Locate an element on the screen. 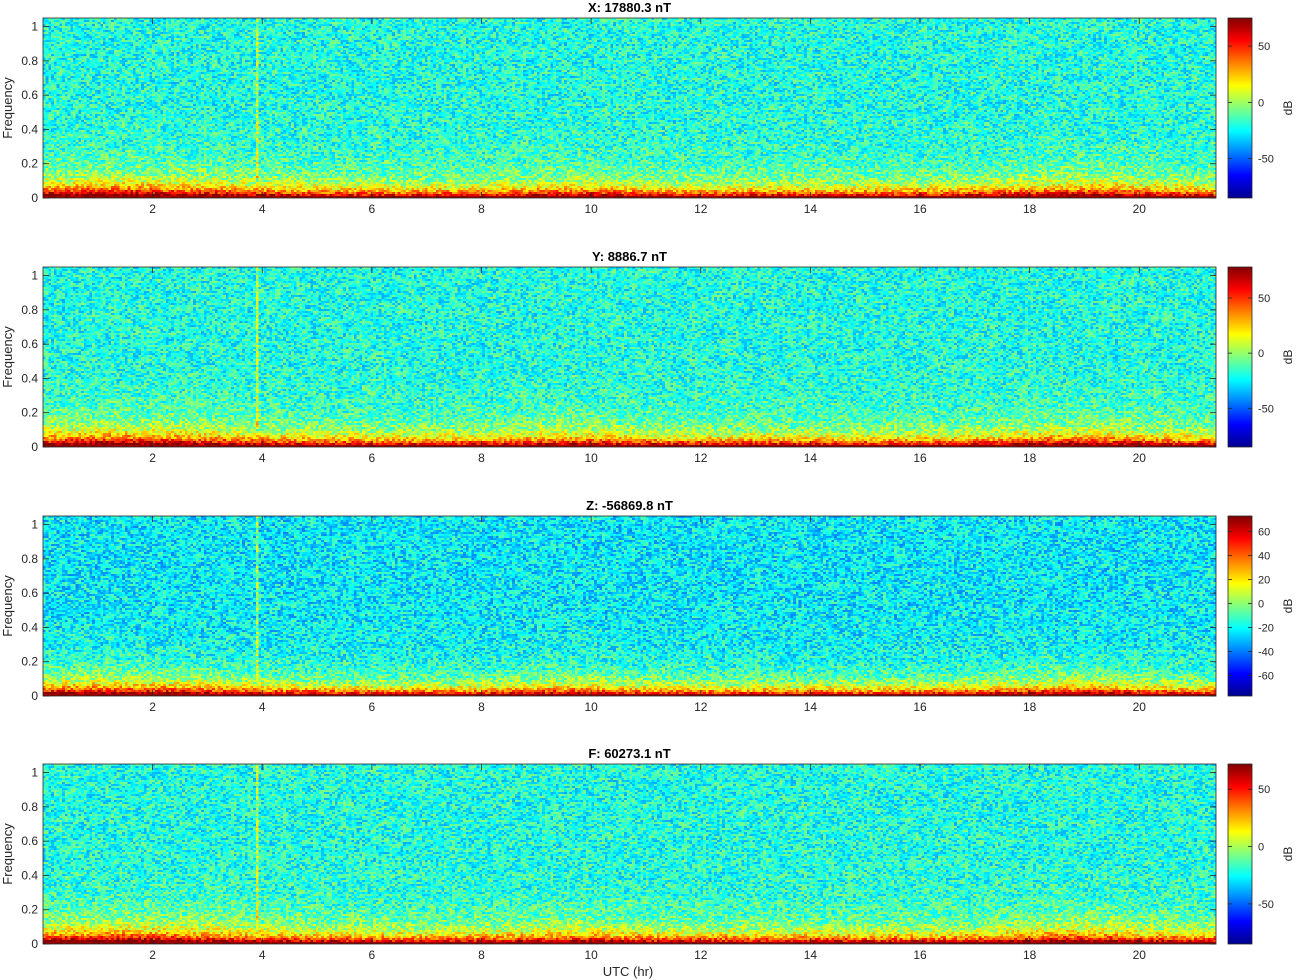 The height and width of the screenshot is (980, 1297). colorbar-tick-label: 40 is located at coordinates (1264, 557).